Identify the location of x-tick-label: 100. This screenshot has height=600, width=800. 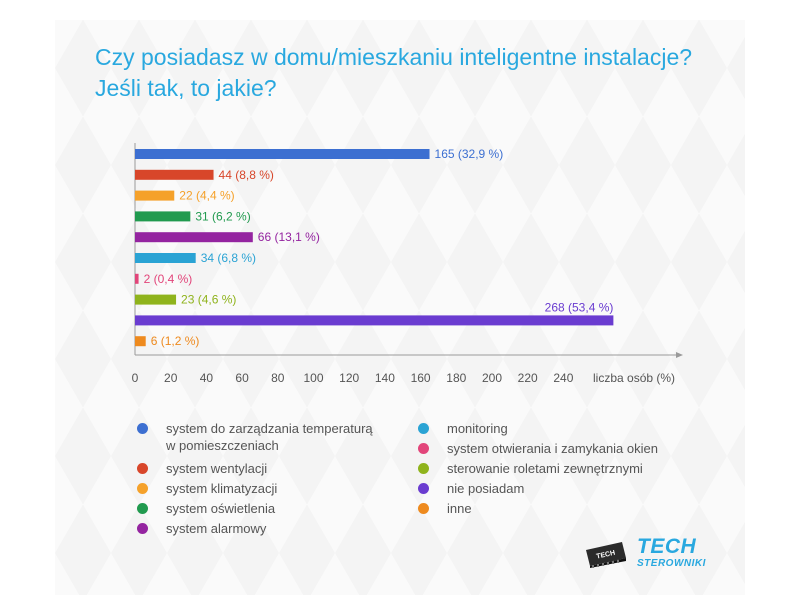
(313, 378).